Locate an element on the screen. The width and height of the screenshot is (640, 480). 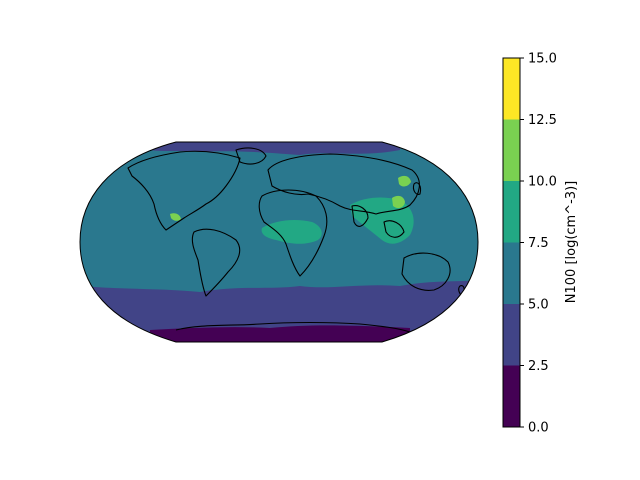
colorbar-tick-label: 12.5 is located at coordinates (542, 120).